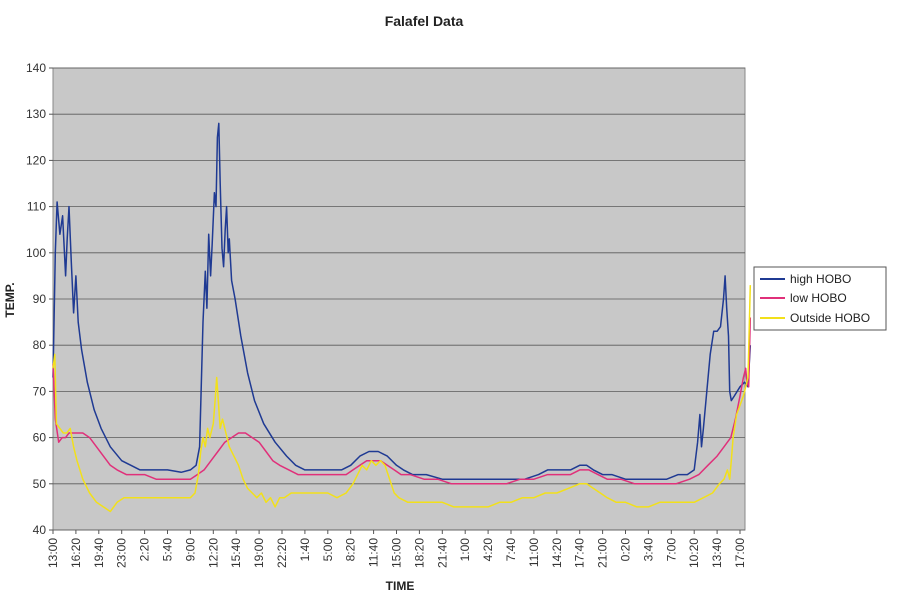  I want to click on x-tick-label: 0:20, so click(626, 550).